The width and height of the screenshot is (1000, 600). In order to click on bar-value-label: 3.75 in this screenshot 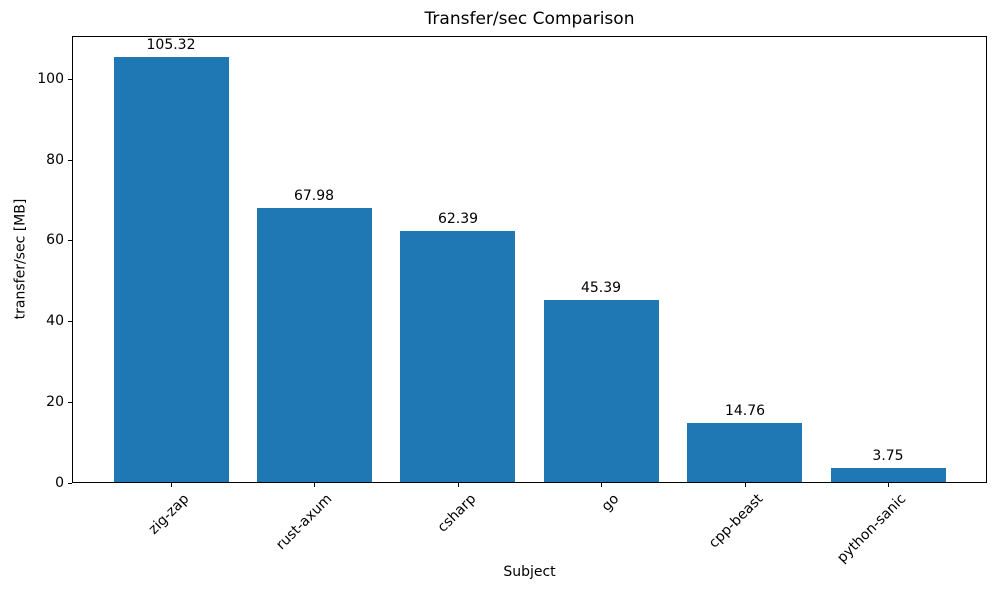, I will do `click(888, 456)`.